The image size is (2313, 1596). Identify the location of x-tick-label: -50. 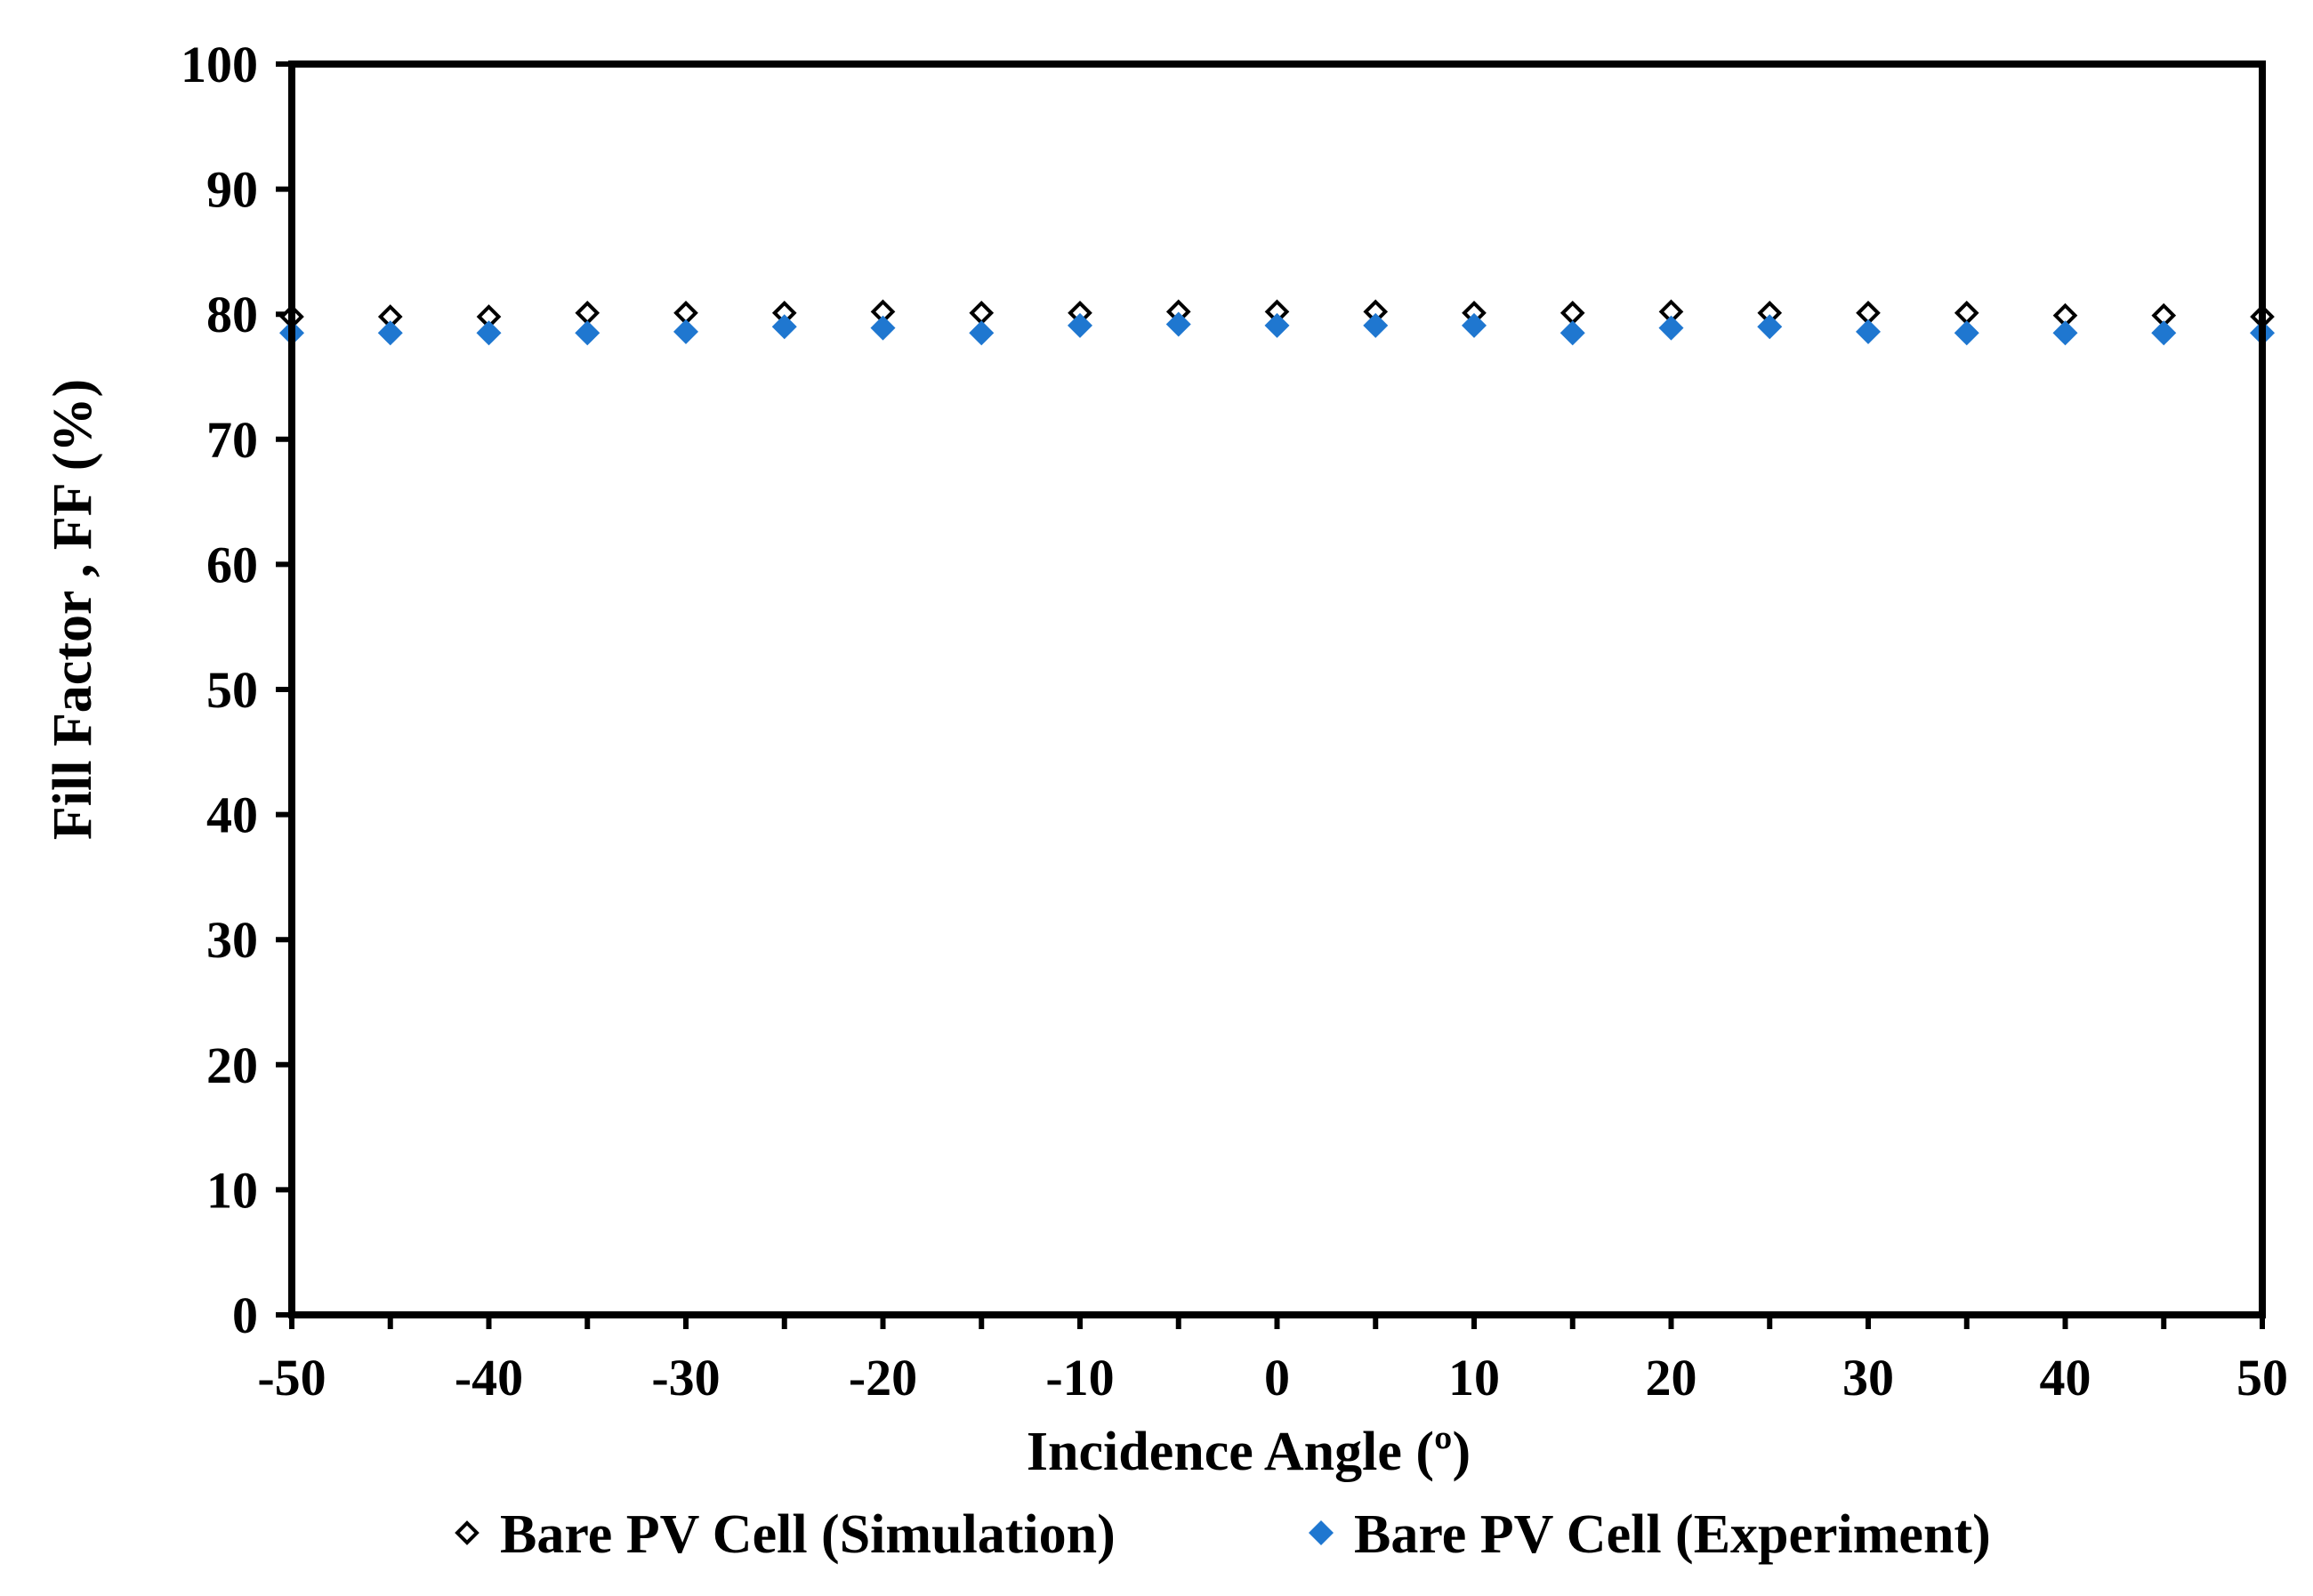
(291, 1378).